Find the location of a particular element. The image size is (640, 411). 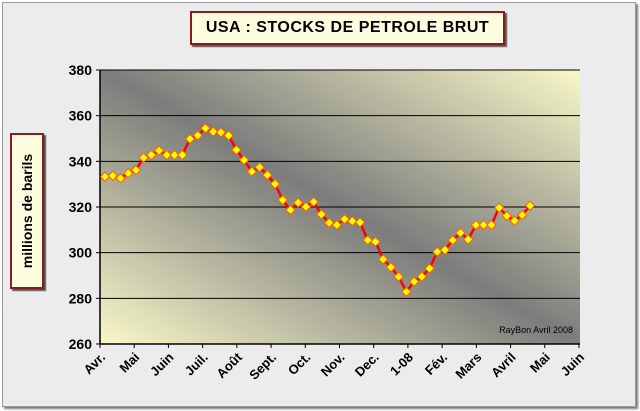

chart-title: USA : STOCKS DE PETROLE BRUT is located at coordinates (347, 28).